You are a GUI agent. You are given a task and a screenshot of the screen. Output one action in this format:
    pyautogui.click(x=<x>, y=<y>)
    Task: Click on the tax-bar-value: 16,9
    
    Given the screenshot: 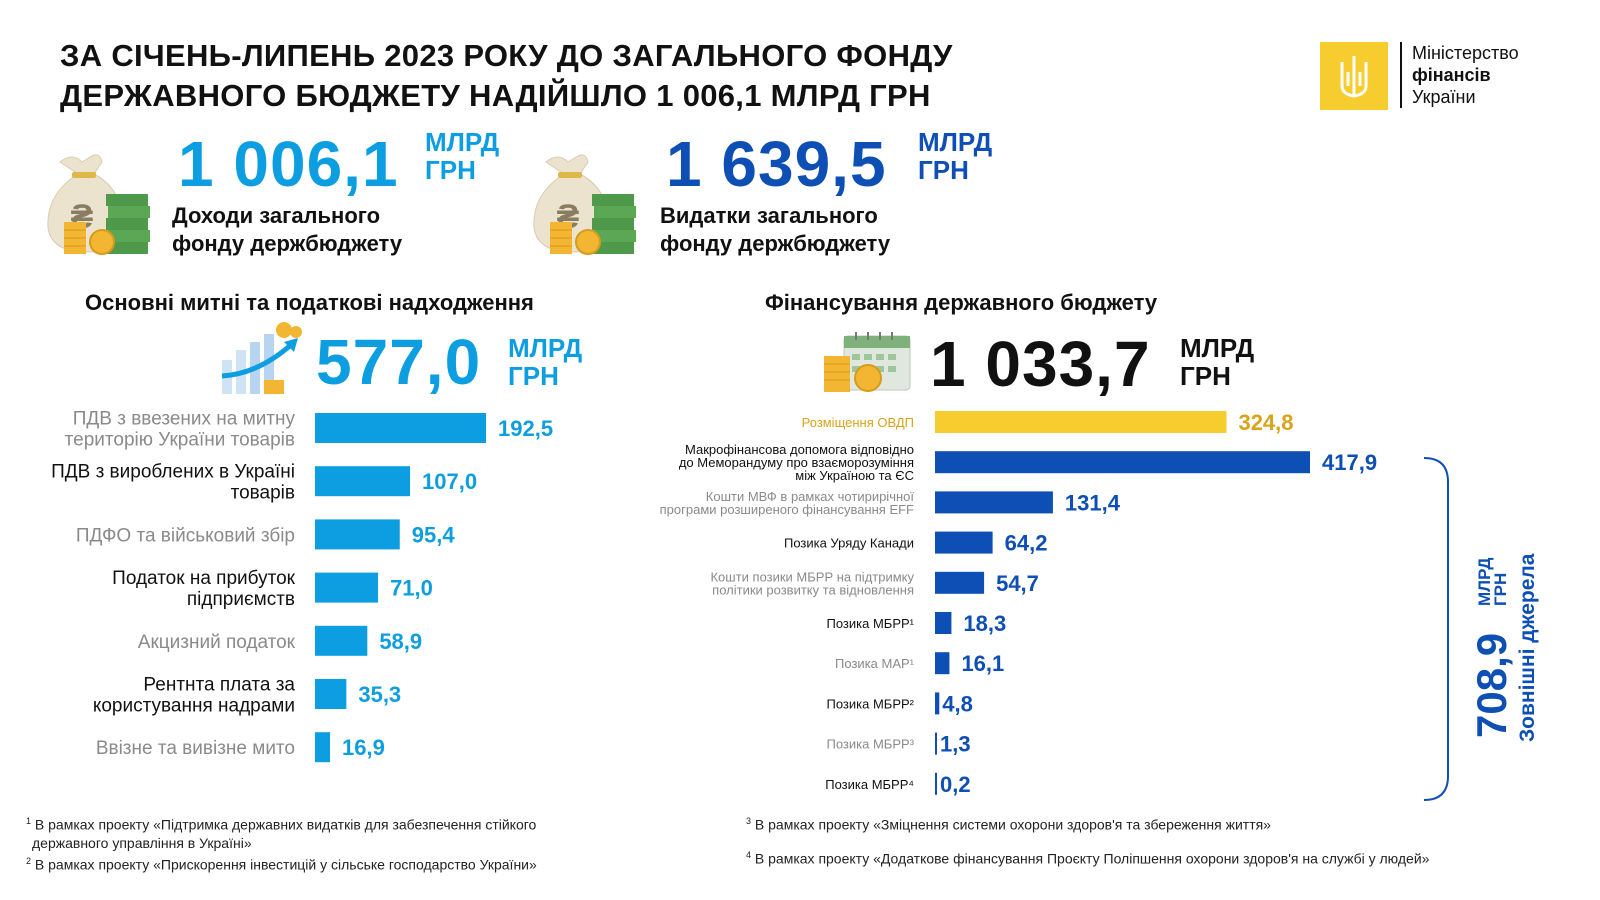 What is the action you would take?
    pyautogui.click(x=363, y=747)
    